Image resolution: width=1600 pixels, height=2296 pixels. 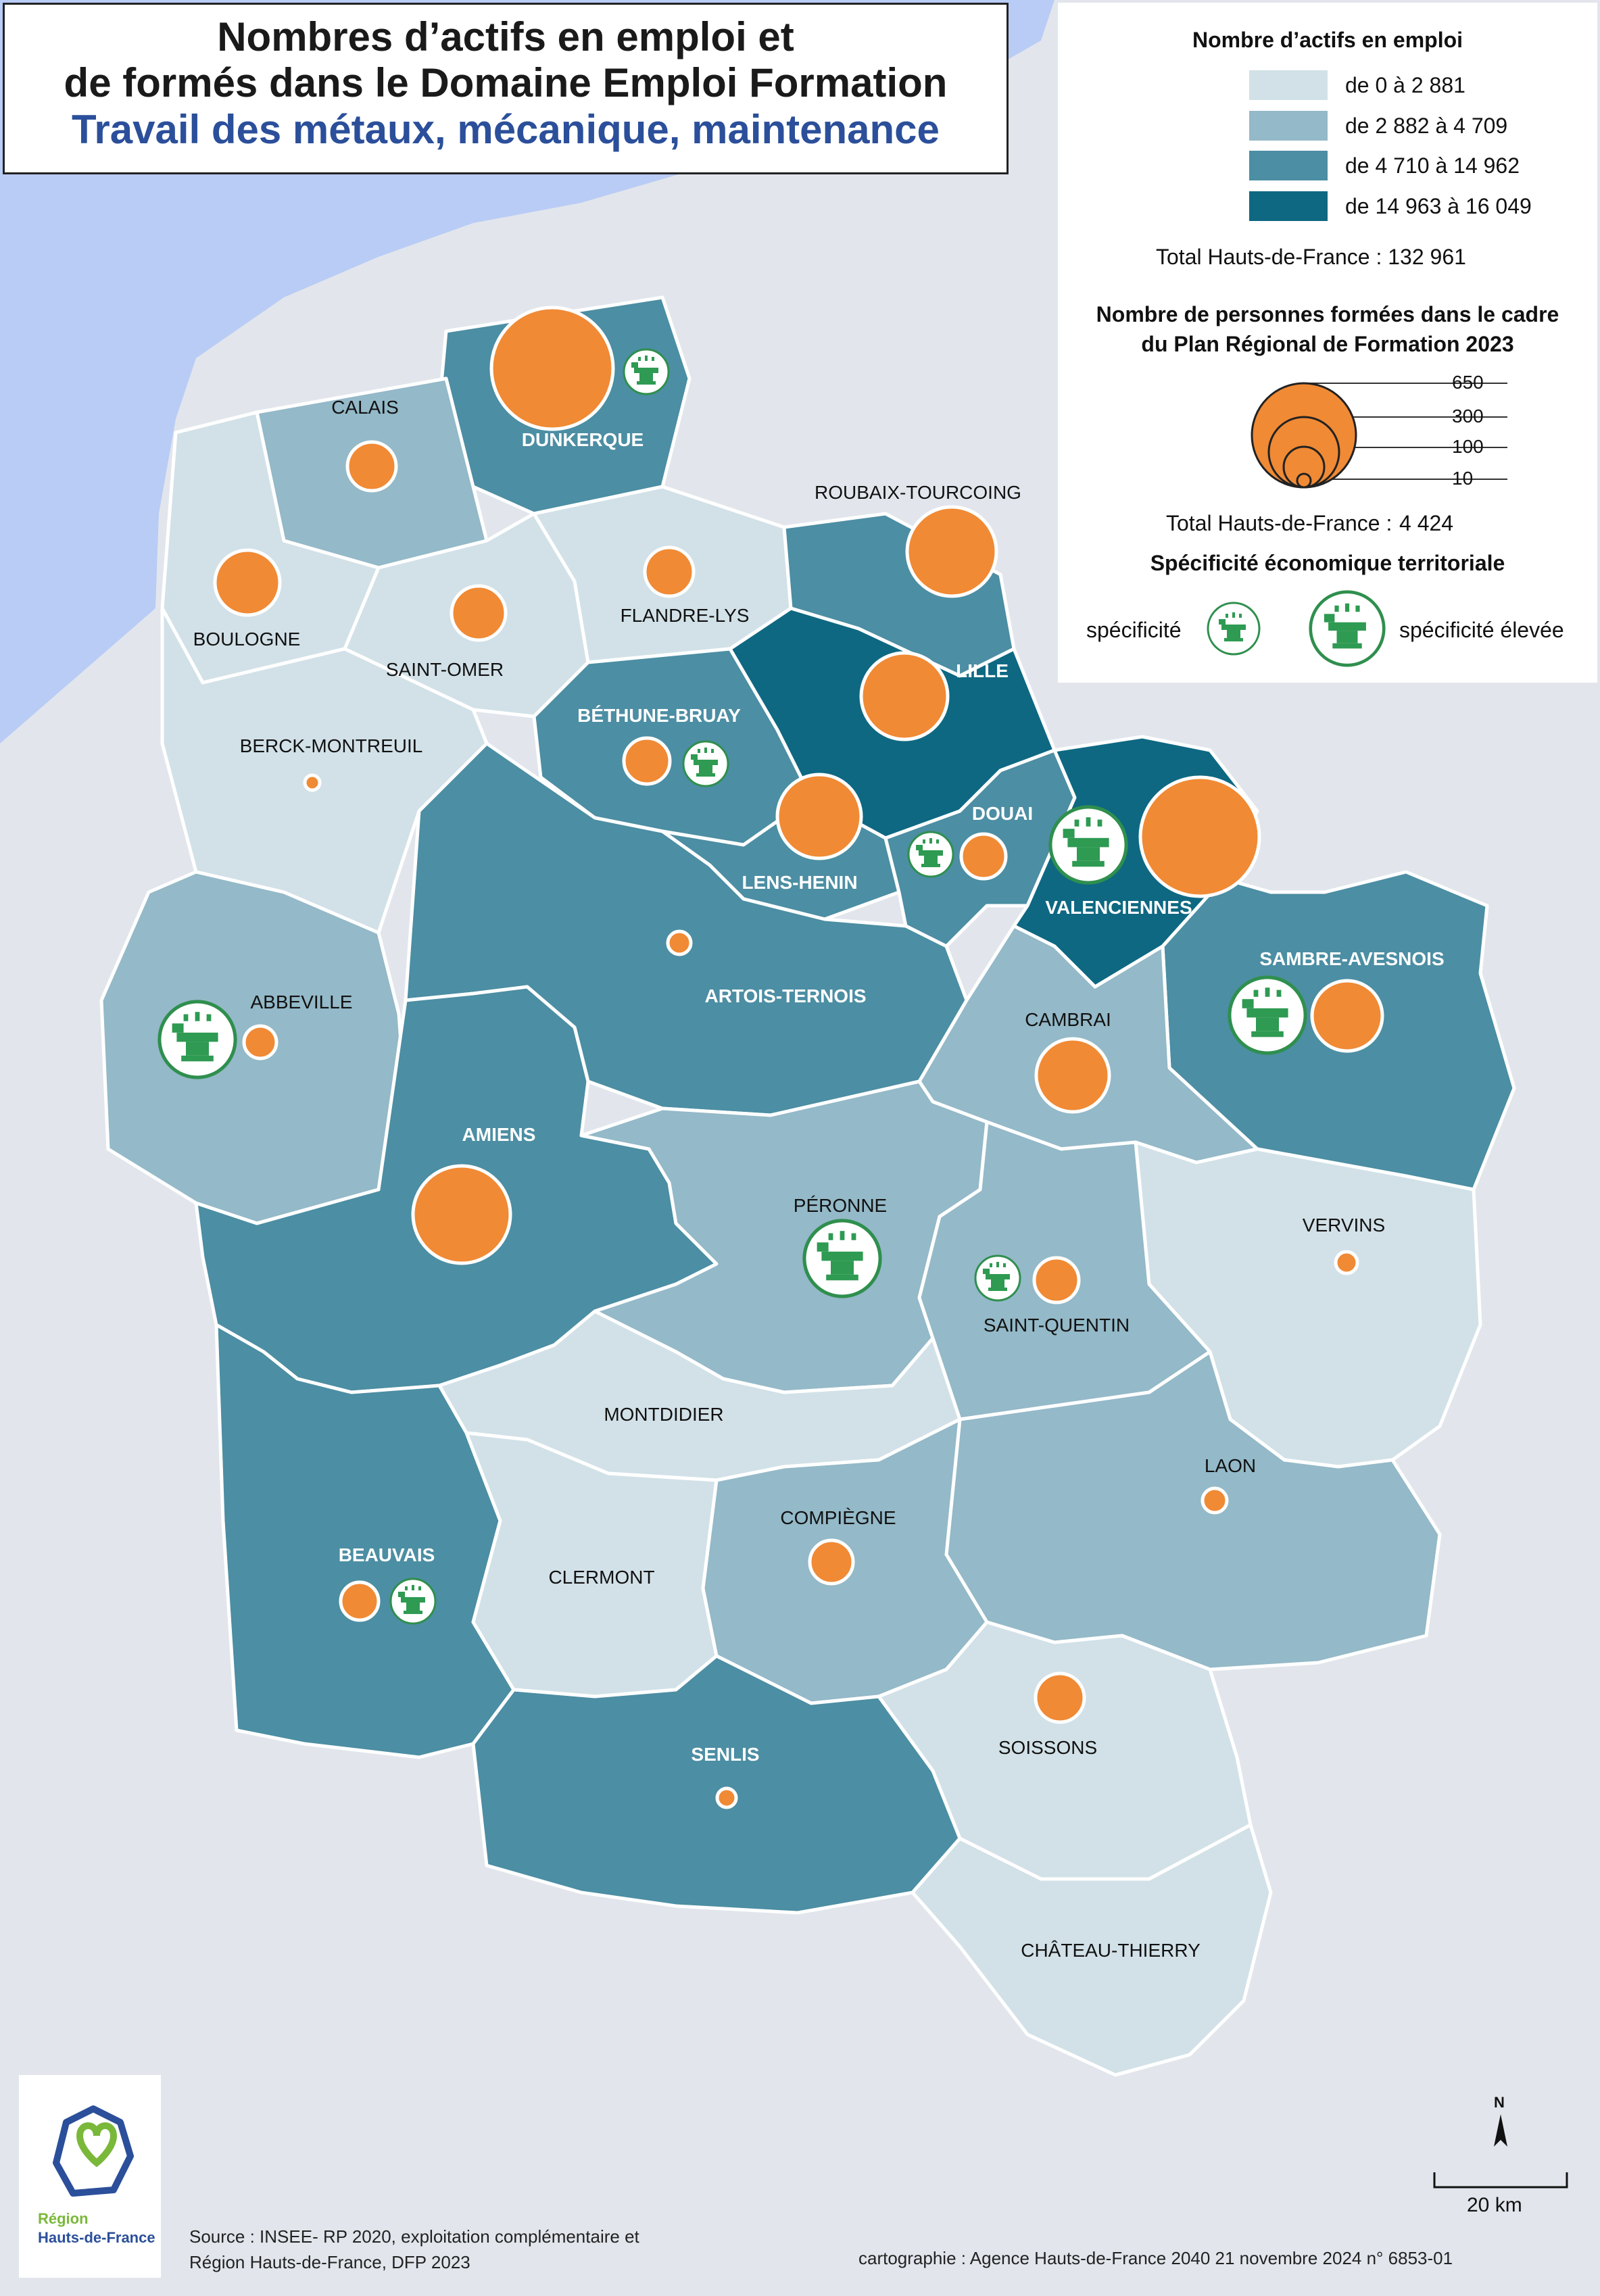 I want to click on trained-circle-amiens, so click(x=461, y=1214).